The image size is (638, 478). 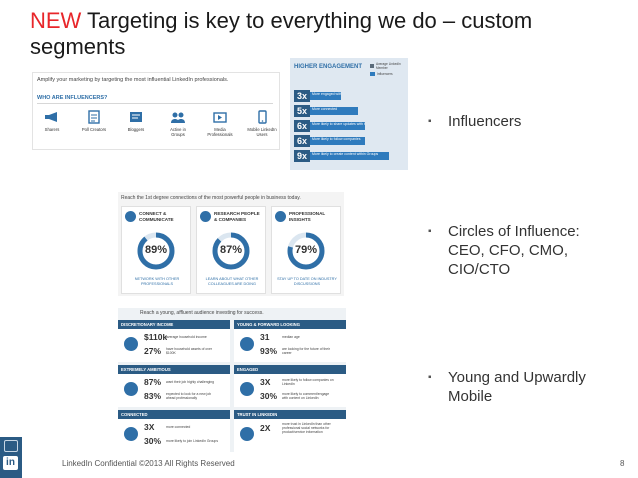 I want to click on young-stat: $110k average household income, so click(x=182, y=337).